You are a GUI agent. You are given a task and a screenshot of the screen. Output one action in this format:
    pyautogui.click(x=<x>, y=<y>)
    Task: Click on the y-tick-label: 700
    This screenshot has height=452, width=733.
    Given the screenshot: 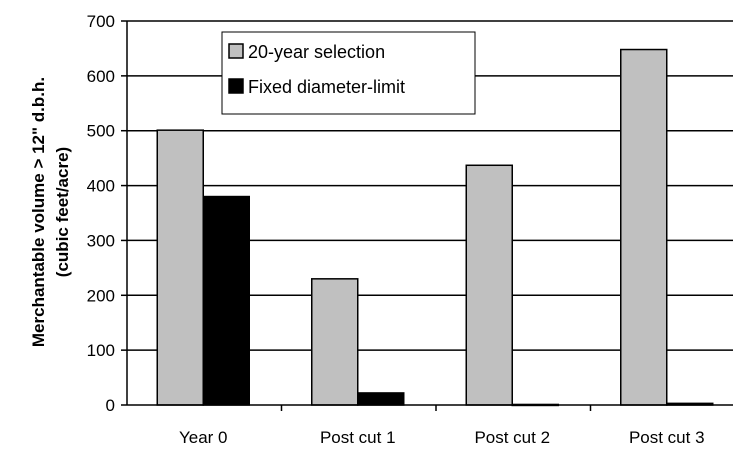 What is the action you would take?
    pyautogui.click(x=101, y=21)
    